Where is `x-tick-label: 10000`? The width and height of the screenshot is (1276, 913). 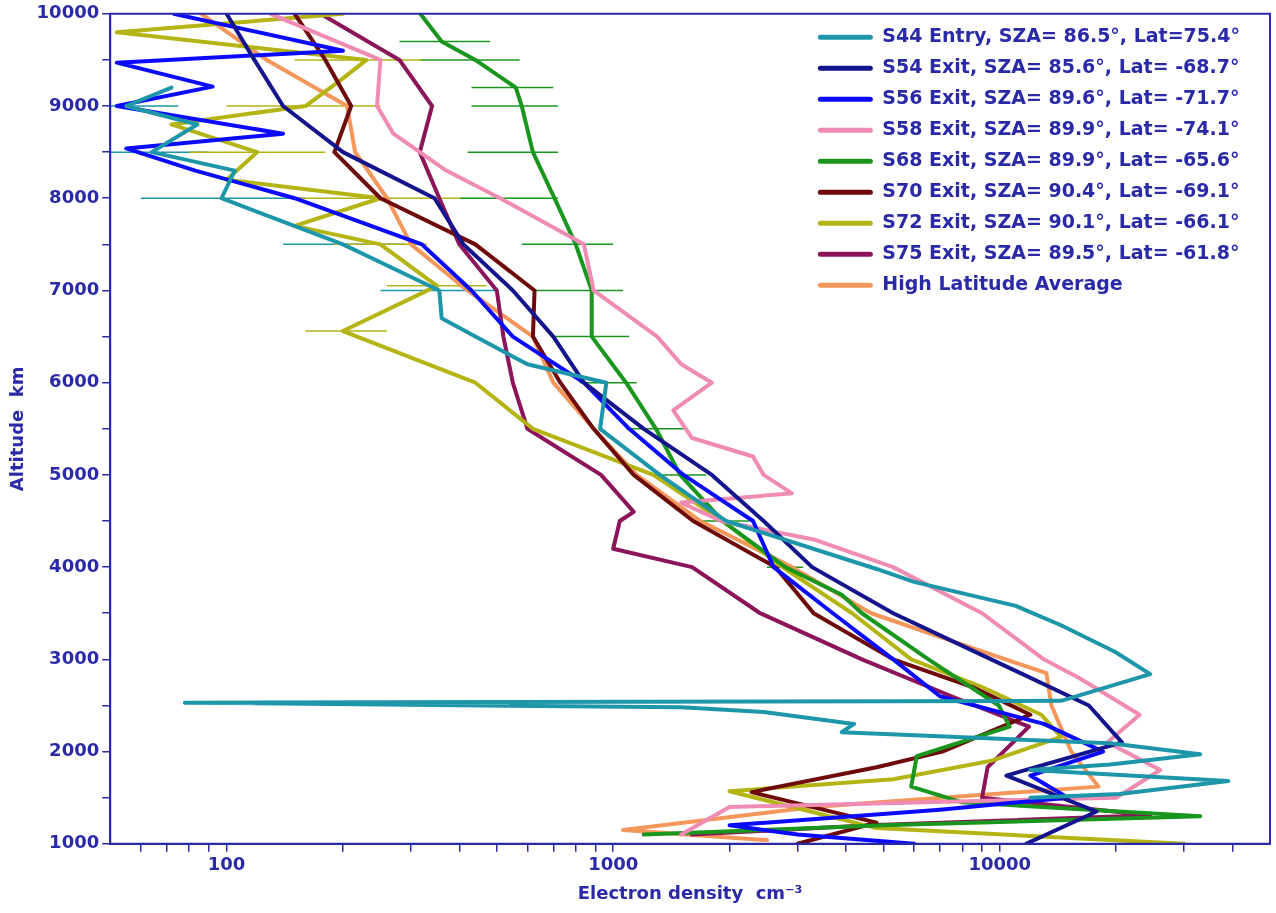 x-tick-label: 10000 is located at coordinates (1000, 864).